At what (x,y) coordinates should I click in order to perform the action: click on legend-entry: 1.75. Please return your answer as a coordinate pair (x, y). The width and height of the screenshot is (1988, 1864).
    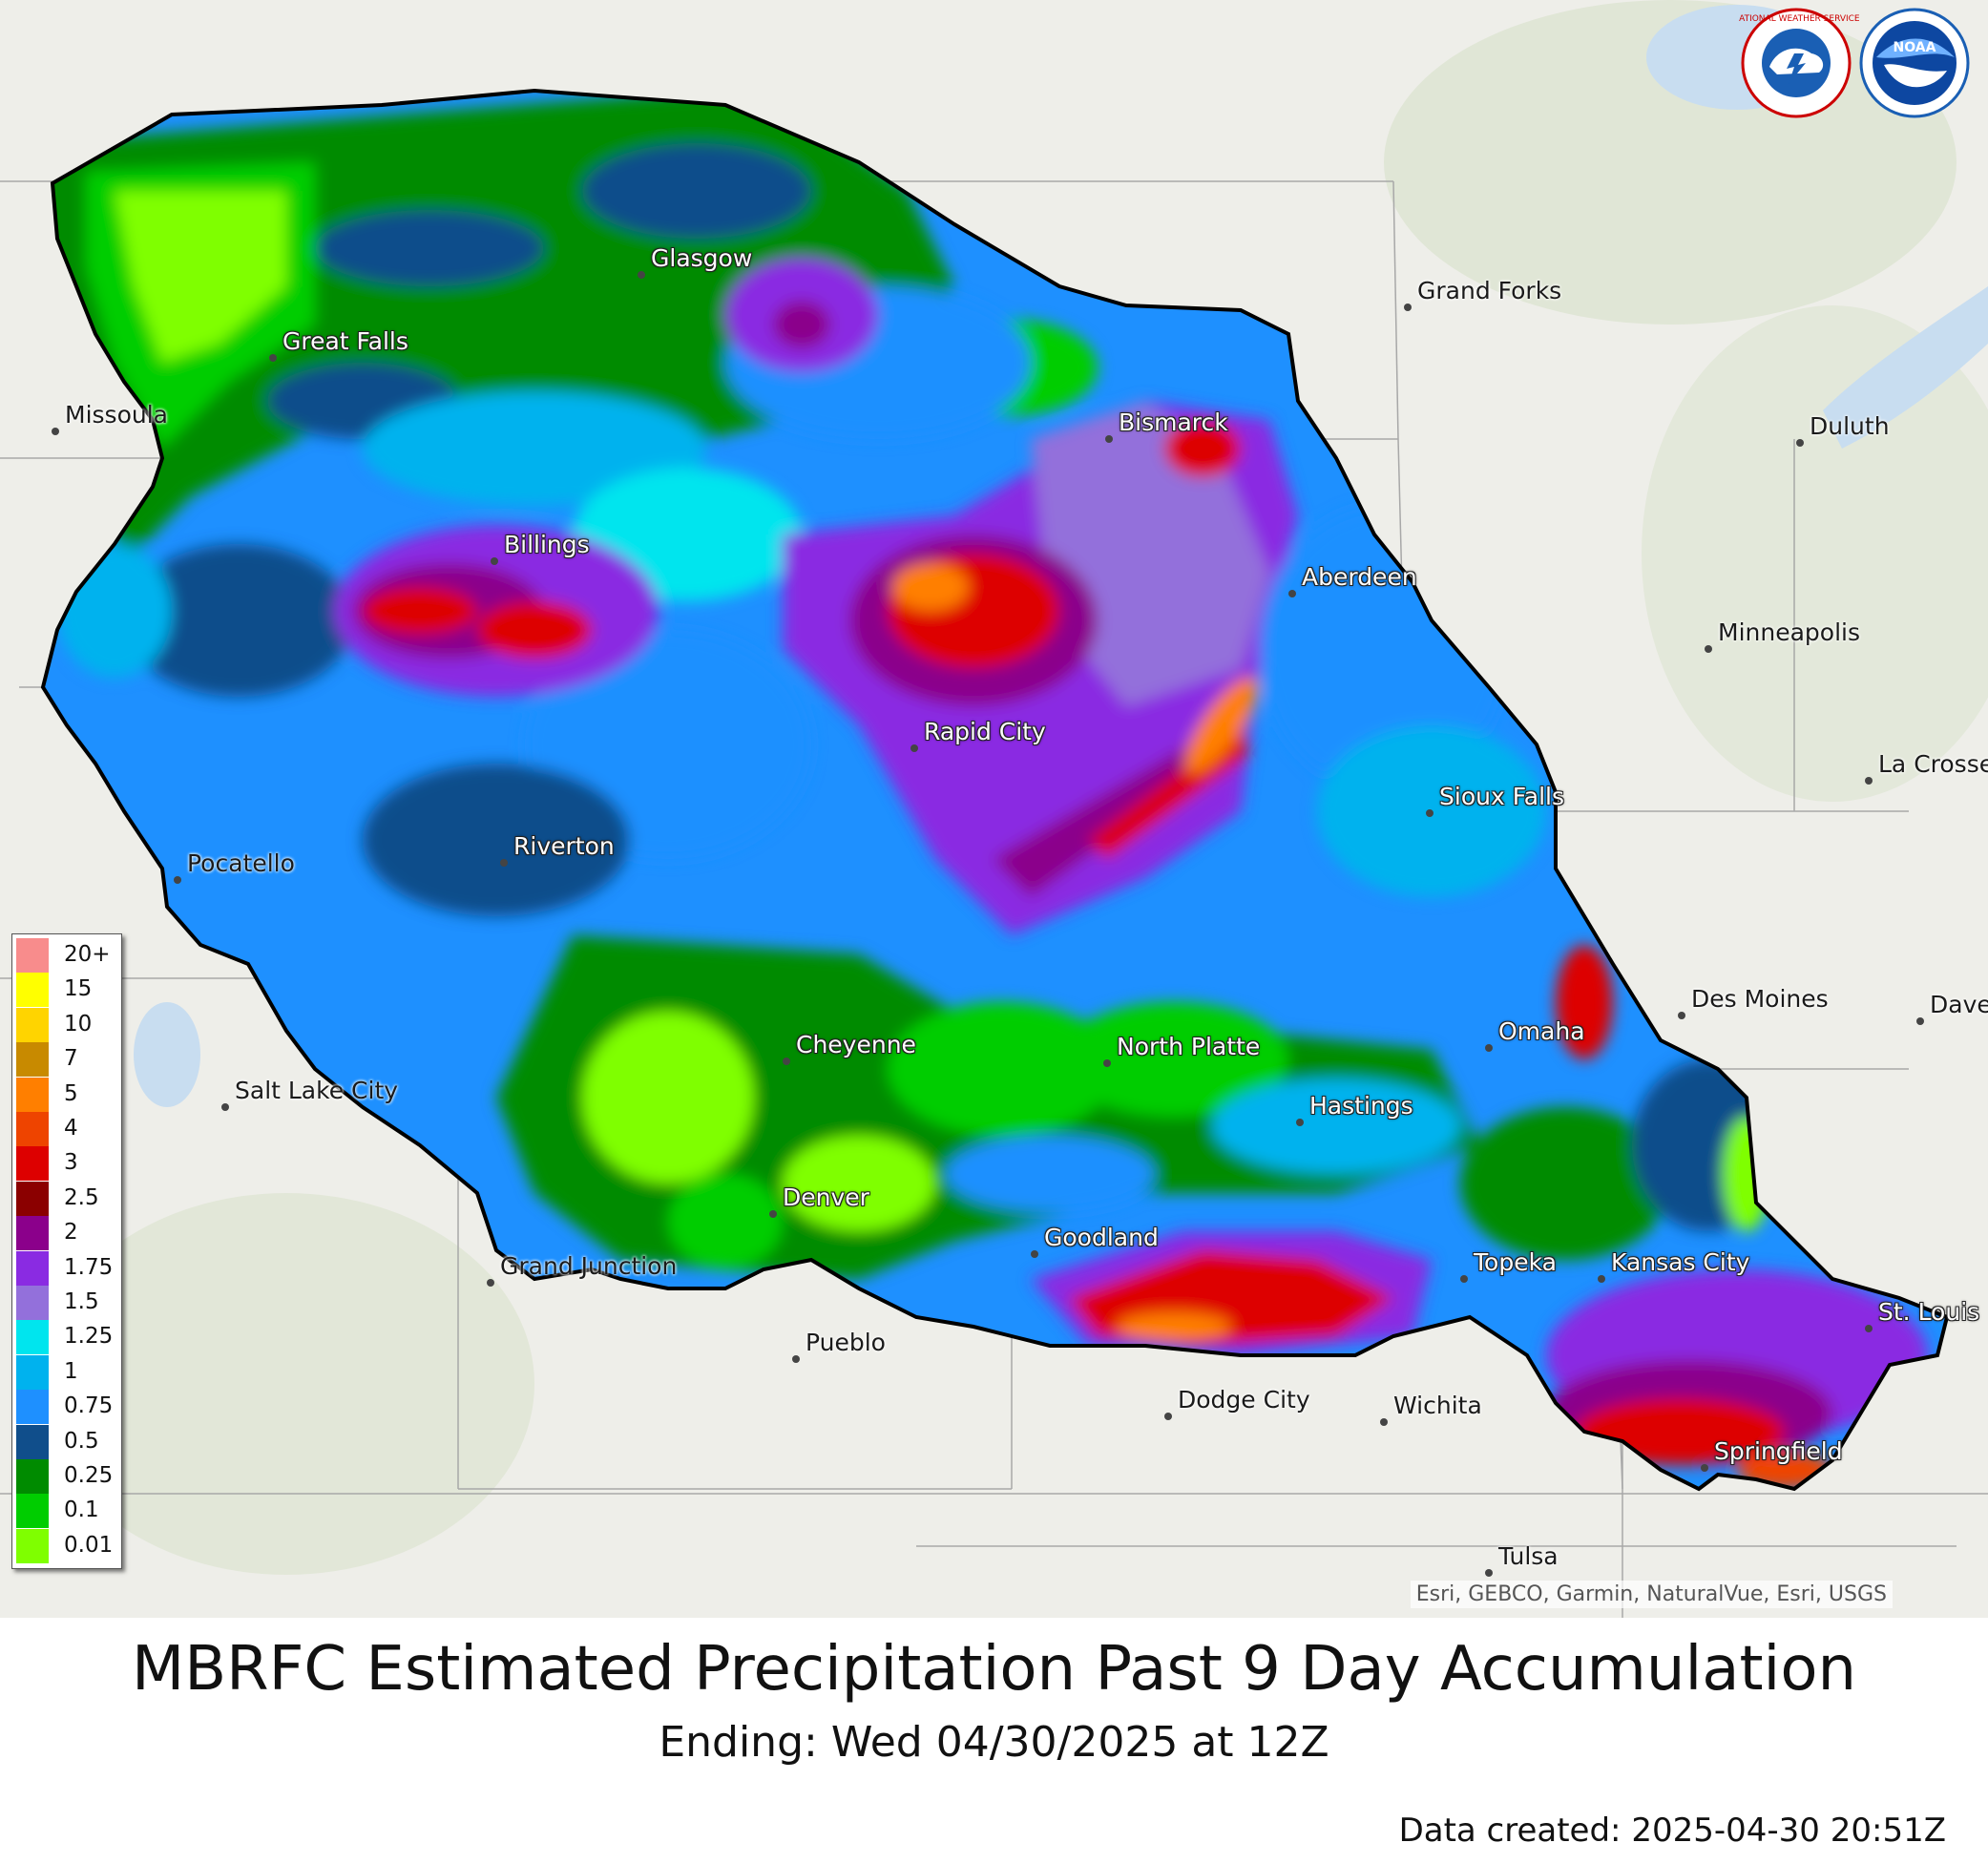
    Looking at the image, I should click on (66, 1268).